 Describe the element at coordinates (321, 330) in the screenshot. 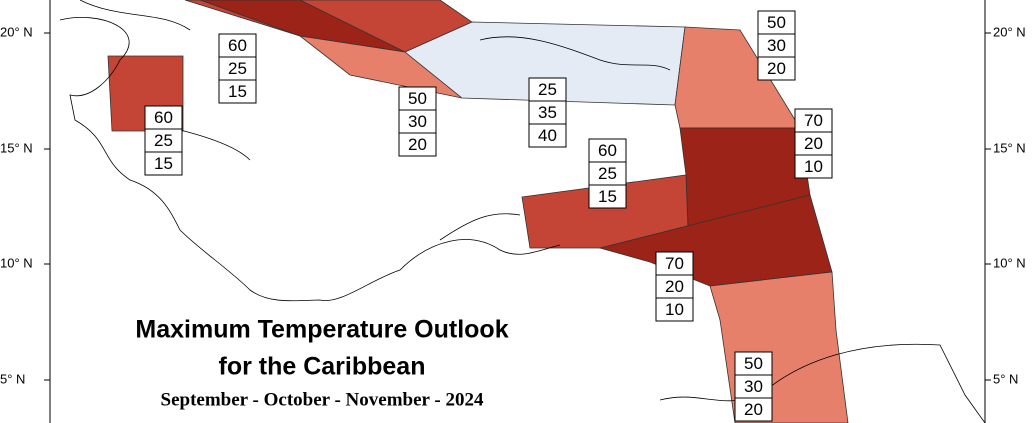

I see `title: Maximum Temperature Outlook` at that location.